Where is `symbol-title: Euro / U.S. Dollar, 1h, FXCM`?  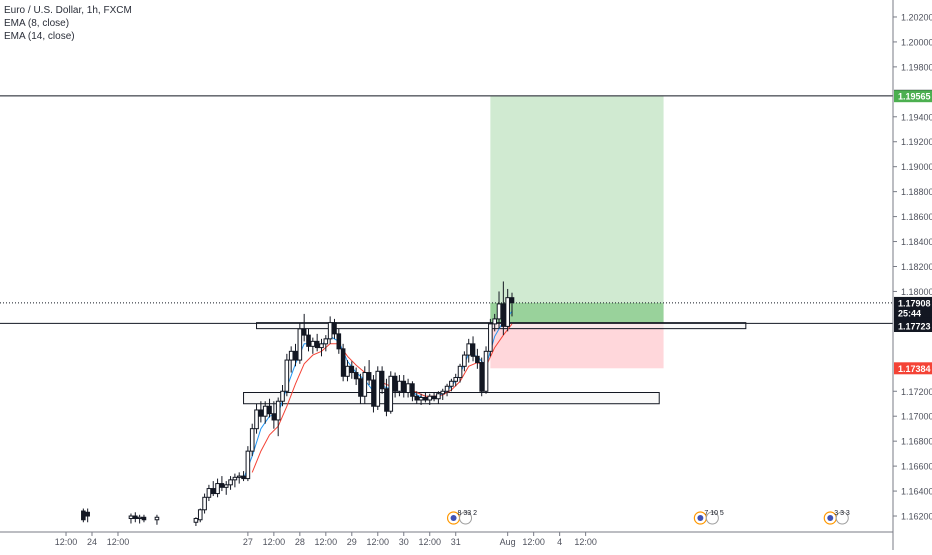
symbol-title: Euro / U.S. Dollar, 1h, FXCM is located at coordinates (68, 10).